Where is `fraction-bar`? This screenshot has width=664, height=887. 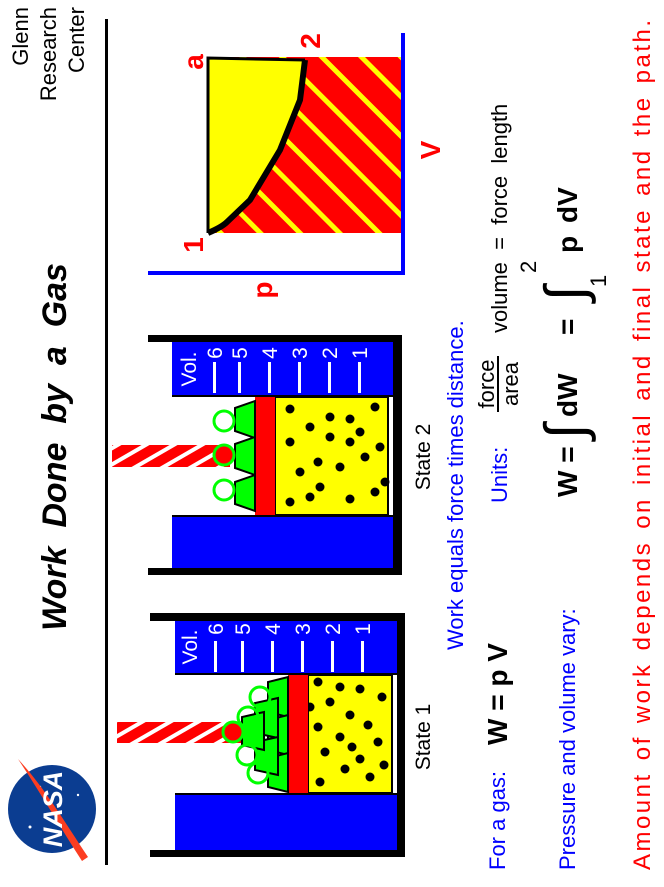
fraction-bar is located at coordinates (498, 384).